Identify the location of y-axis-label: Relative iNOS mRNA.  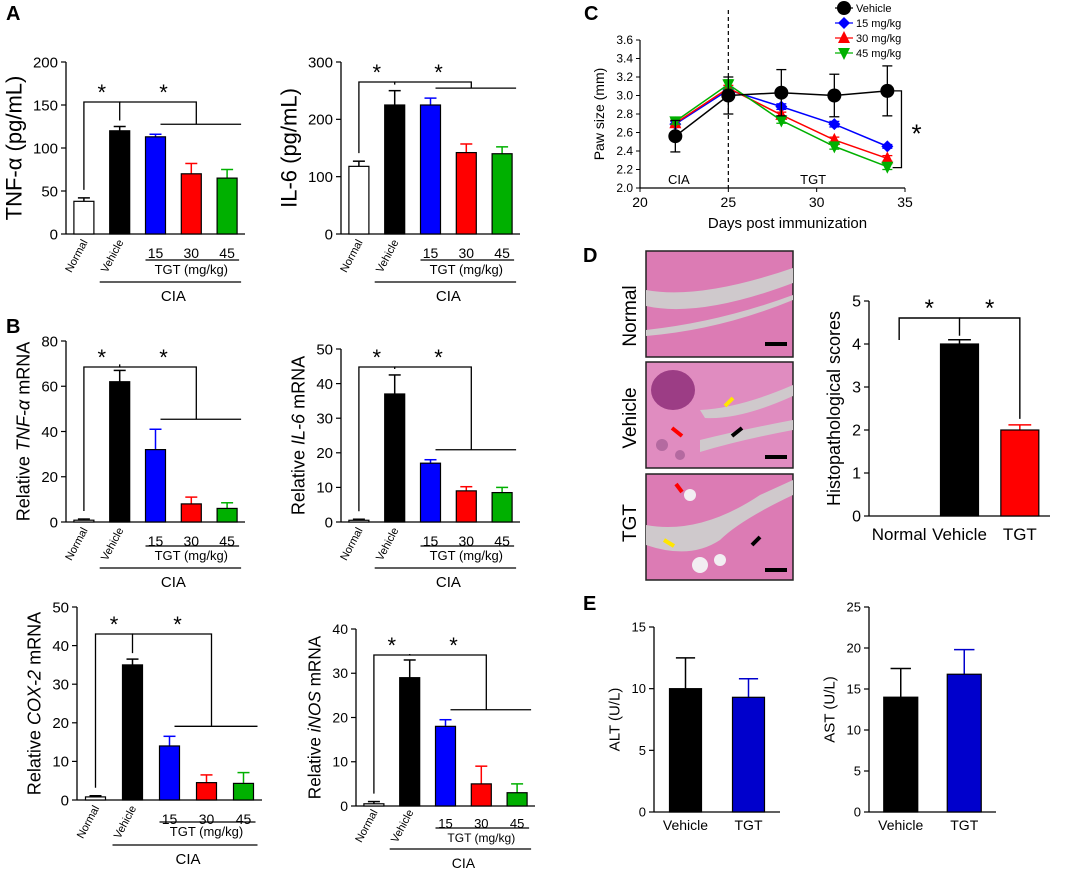
(315, 717).